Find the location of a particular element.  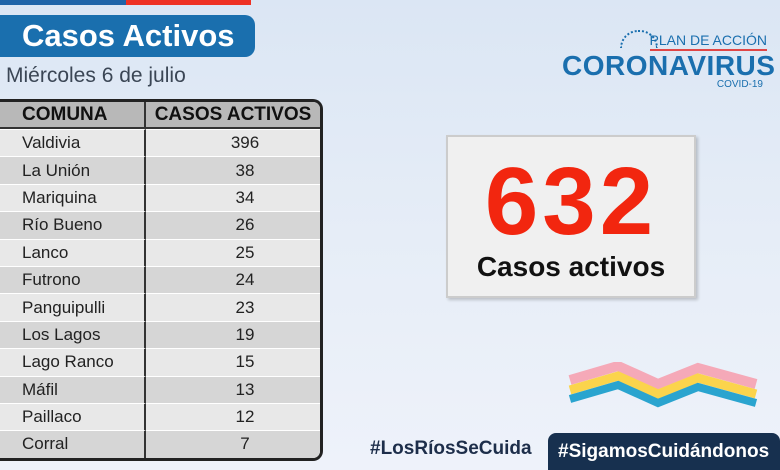

table-row: Futrono 24 is located at coordinates (160, 279).